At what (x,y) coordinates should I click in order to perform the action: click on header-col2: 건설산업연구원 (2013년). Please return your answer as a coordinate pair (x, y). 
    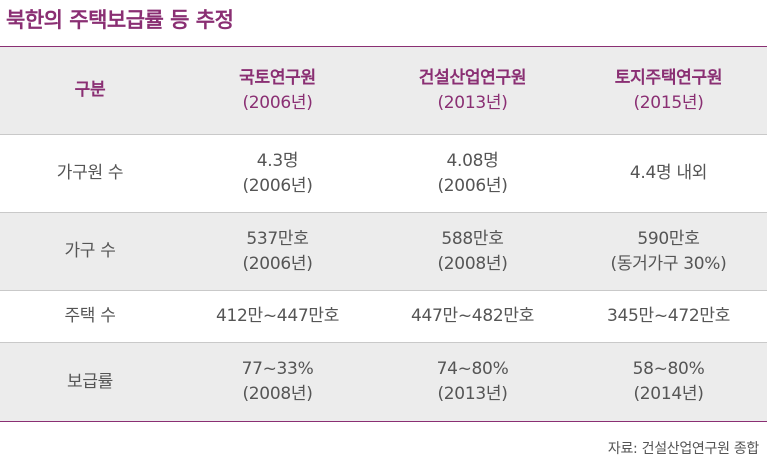
    Looking at the image, I should click on (472, 90).